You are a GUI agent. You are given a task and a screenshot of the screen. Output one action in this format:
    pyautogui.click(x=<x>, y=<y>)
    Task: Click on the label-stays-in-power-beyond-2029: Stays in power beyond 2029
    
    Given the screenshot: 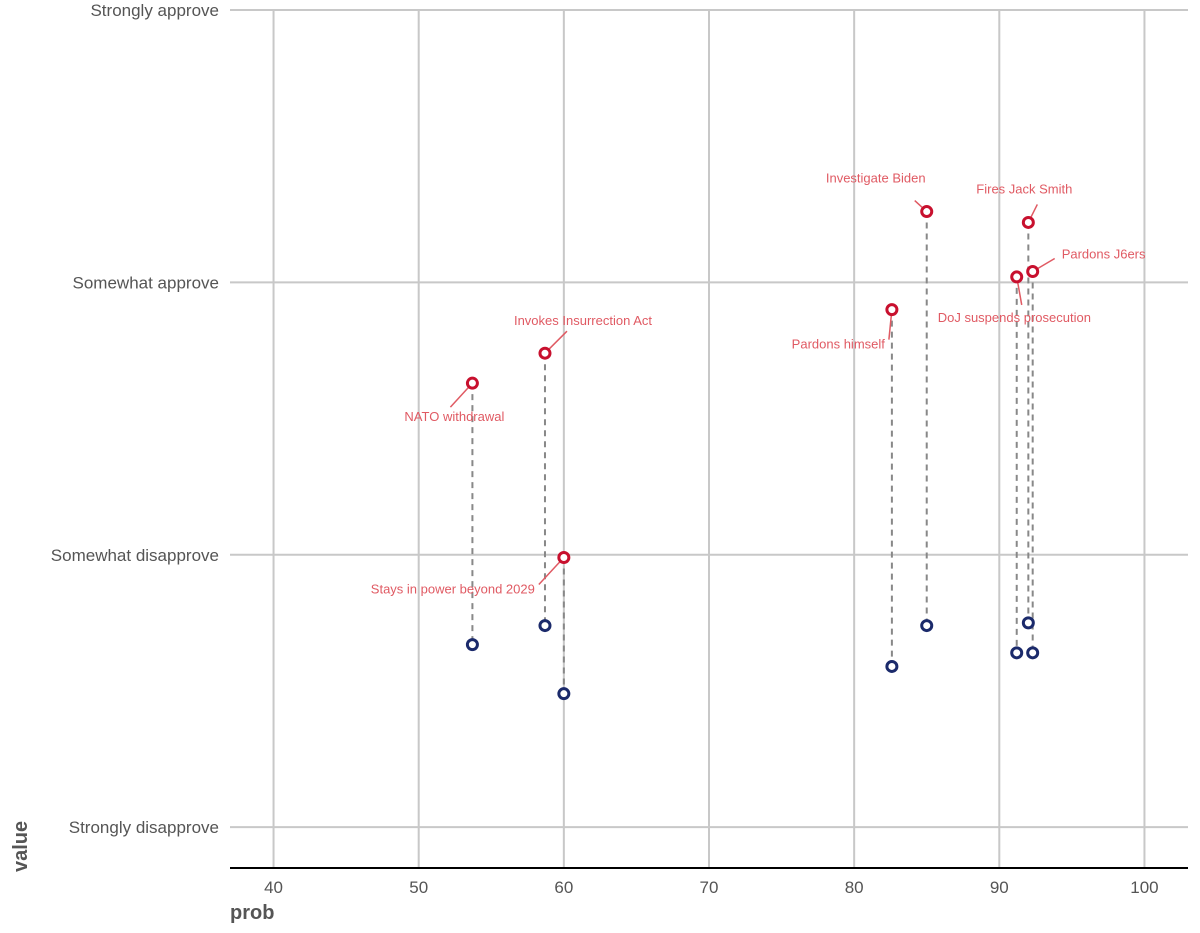 What is the action you would take?
    pyautogui.click(x=453, y=588)
    